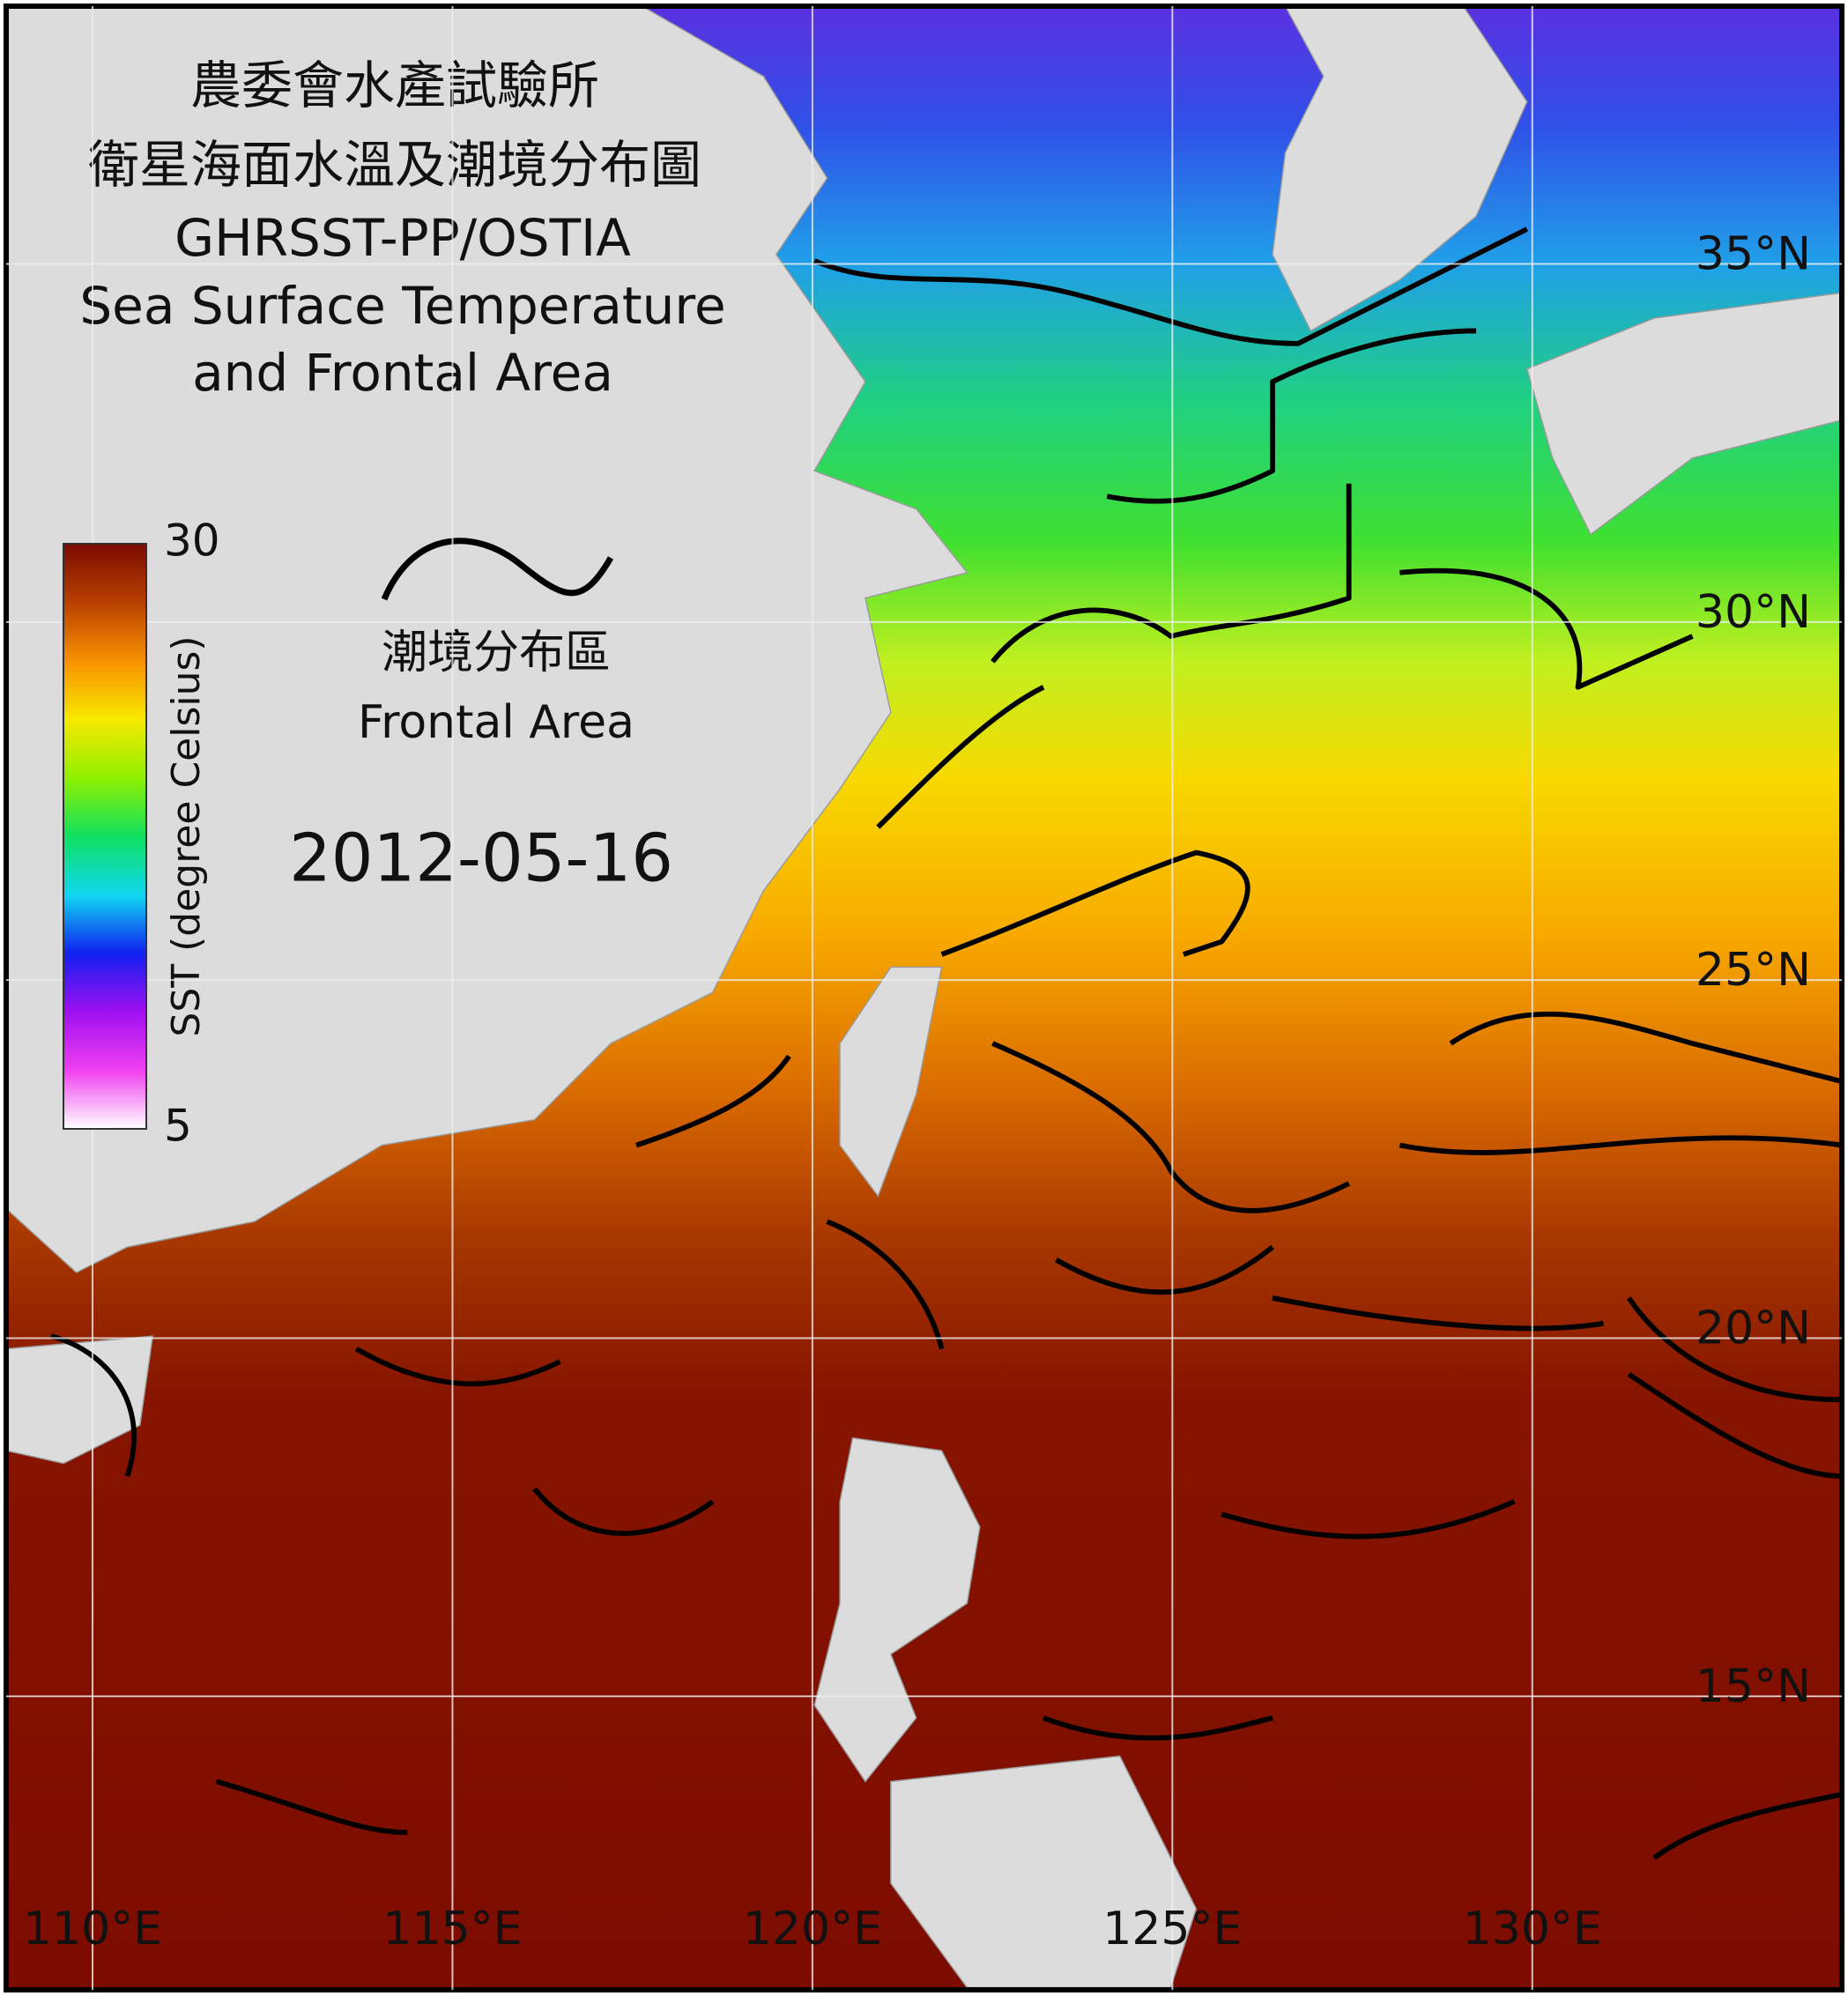 This screenshot has width=1848, height=1996. I want to click on lon-label: 130°E, so click(1532, 1929).